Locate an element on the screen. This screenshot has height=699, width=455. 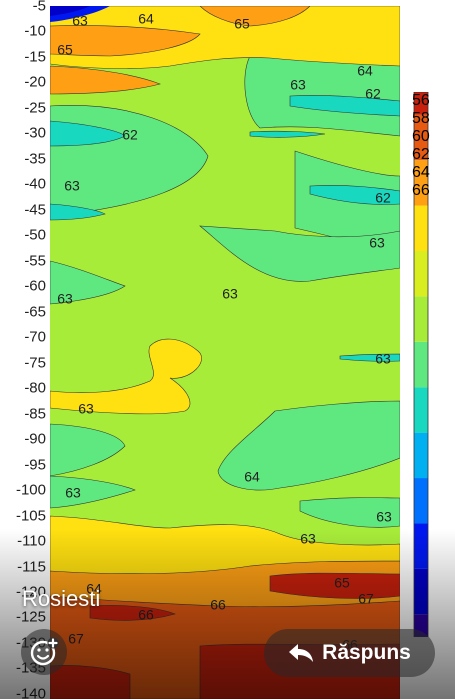
y-tick-label: -35 is located at coordinates (35, 159).